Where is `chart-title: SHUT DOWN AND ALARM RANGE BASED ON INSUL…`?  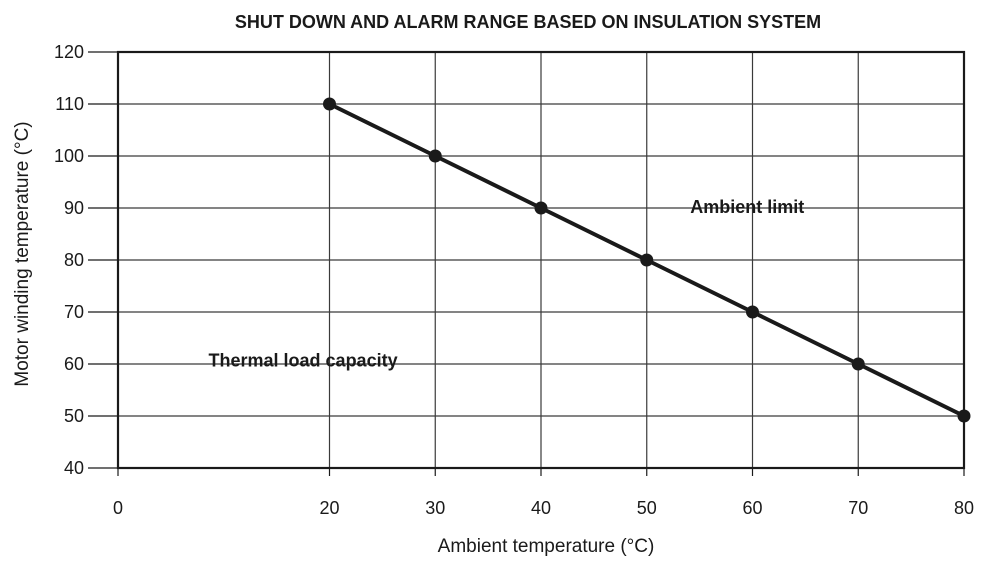
chart-title: SHUT DOWN AND ALARM RANGE BASED ON INSUL… is located at coordinates (528, 22).